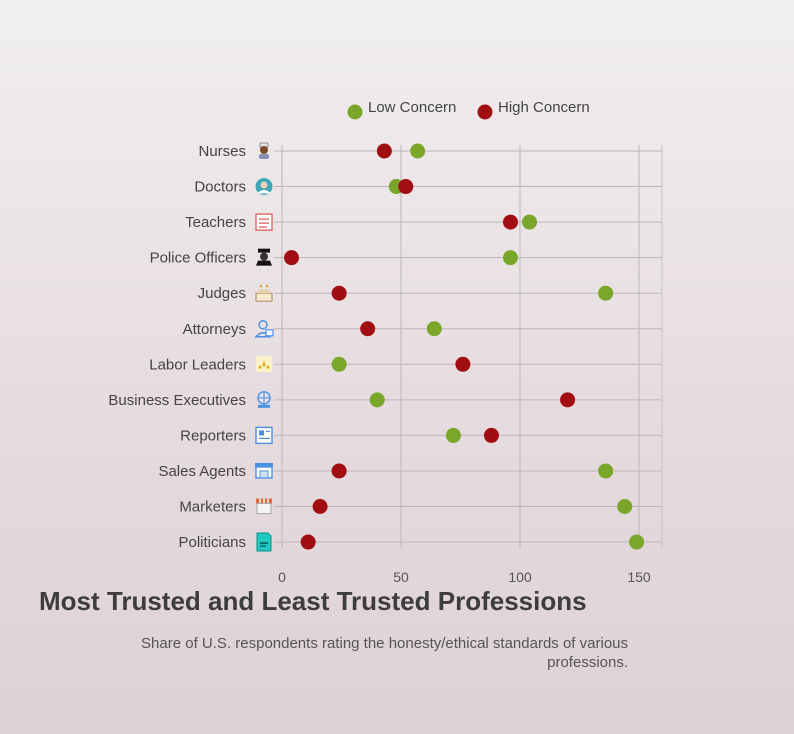 The height and width of the screenshot is (734, 794). What do you see at coordinates (222, 151) in the screenshot?
I see `category-label: Nurses` at bounding box center [222, 151].